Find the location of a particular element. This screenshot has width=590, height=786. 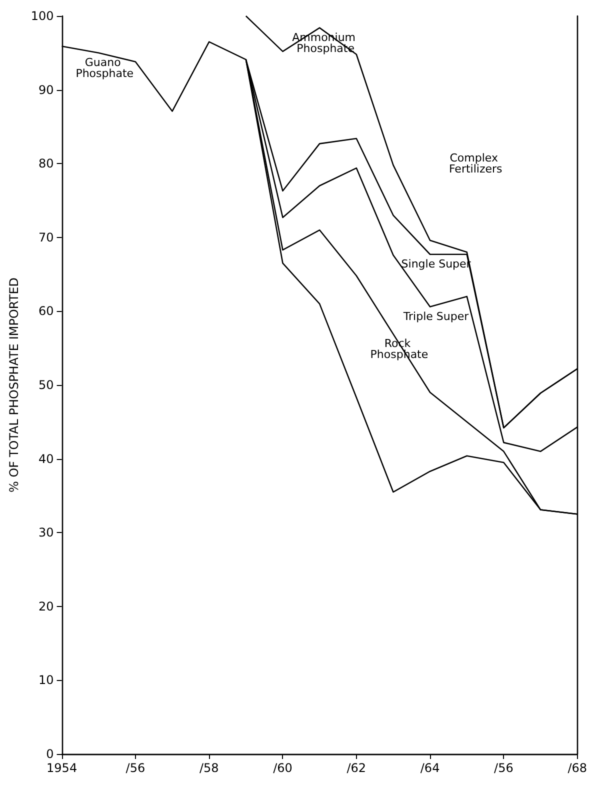

y-tick-label: 80 is located at coordinates (46, 163).